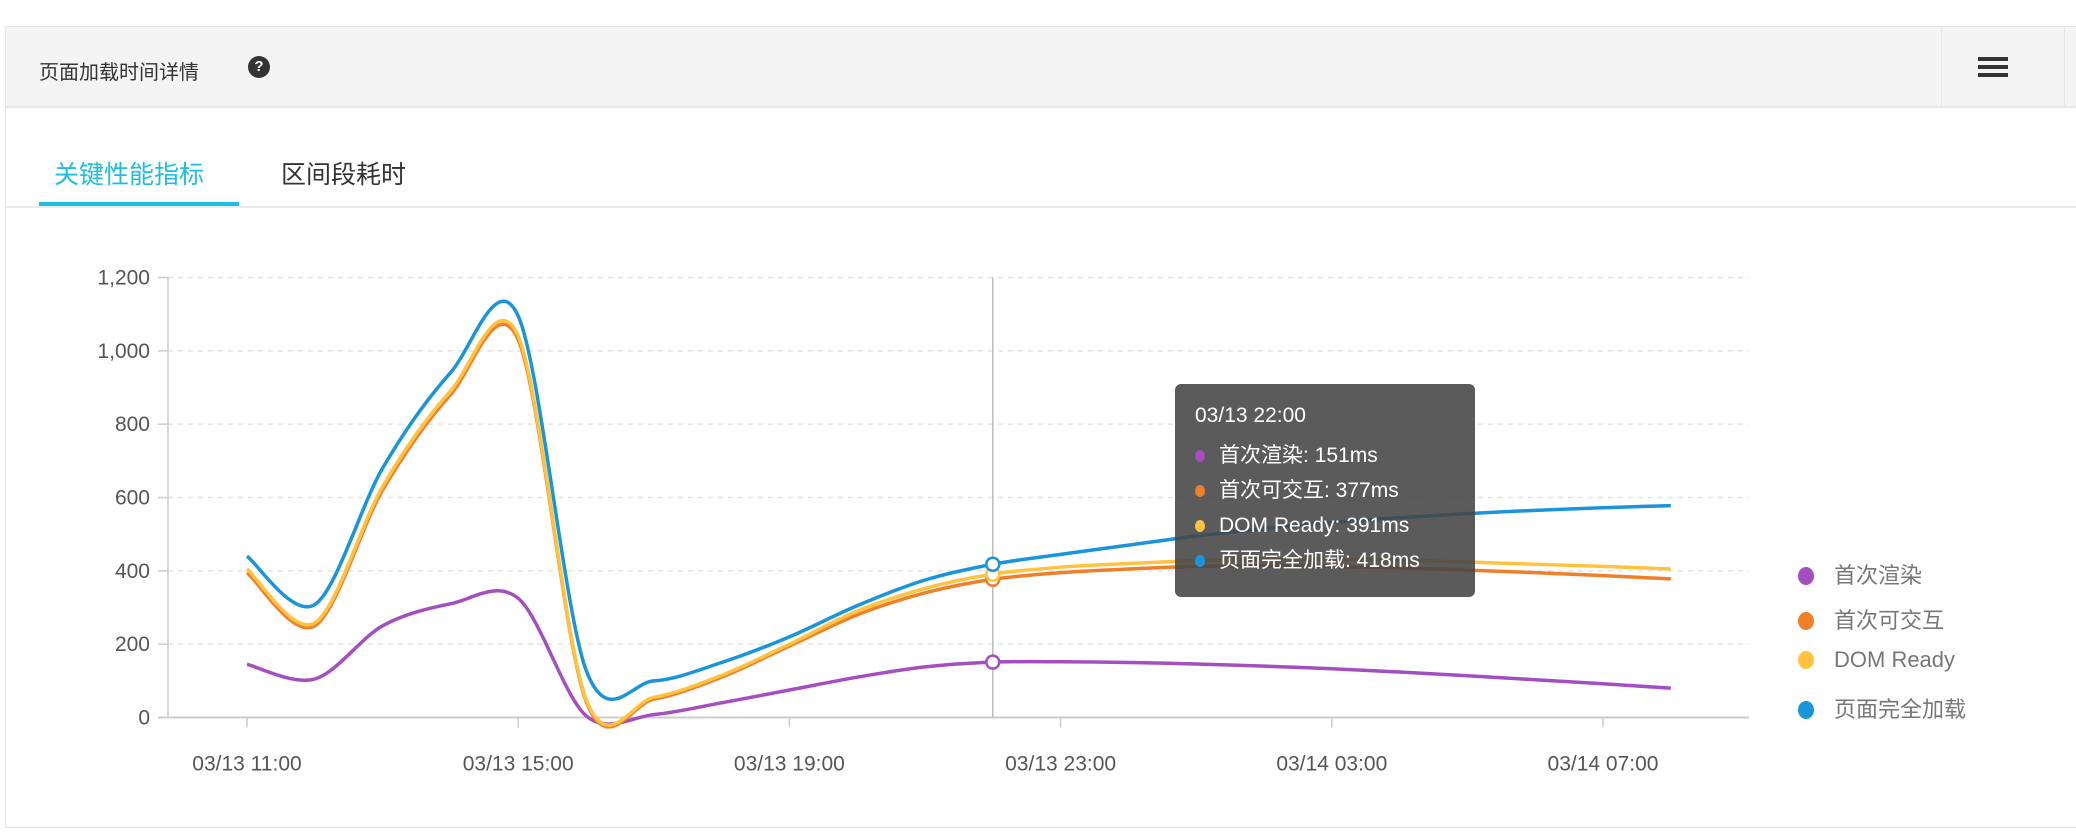 The height and width of the screenshot is (840, 2076). Describe the element at coordinates (1298, 455) in the screenshot. I see `tooltip-value: 首次渲染: 151ms` at that location.